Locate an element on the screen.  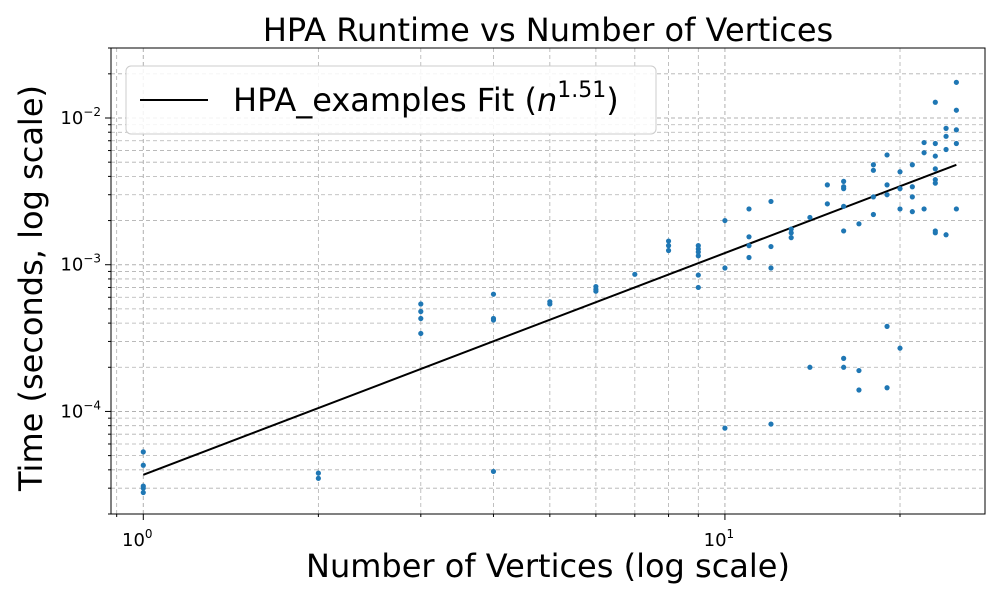
chart-title: HPA Runtime vs Number of Vertices is located at coordinates (548, 30).